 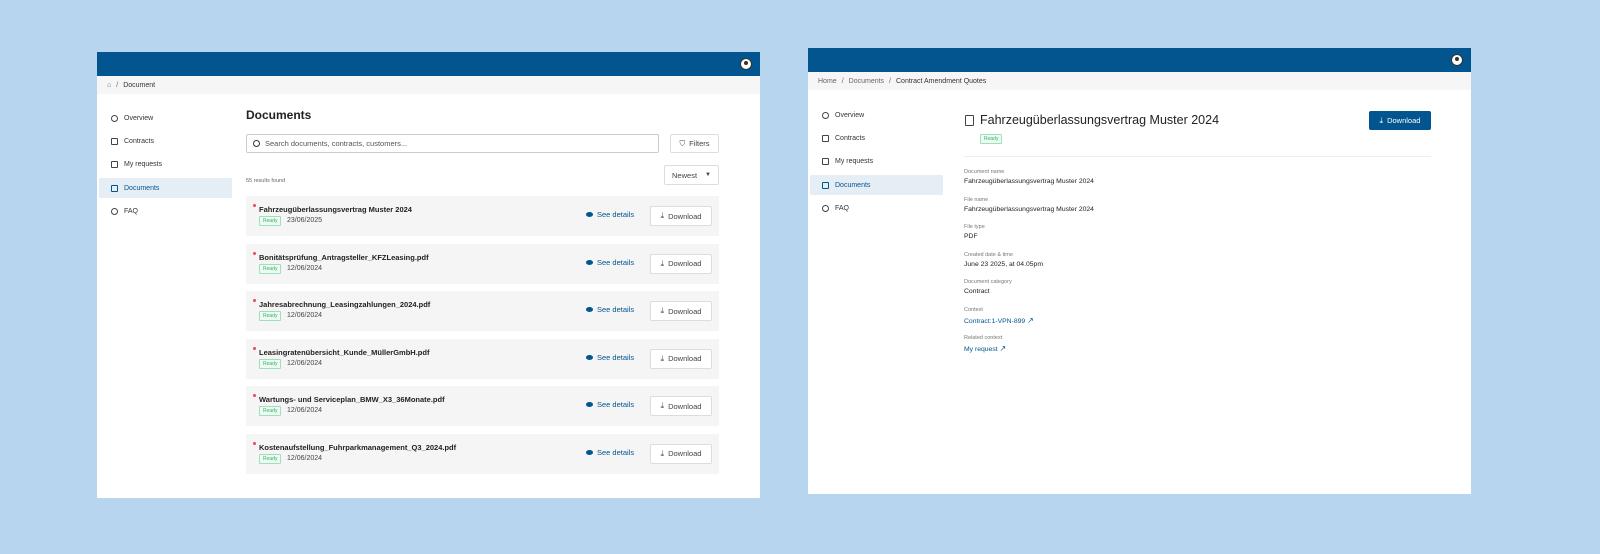 What do you see at coordinates (969, 120) in the screenshot?
I see `document-icon` at bounding box center [969, 120].